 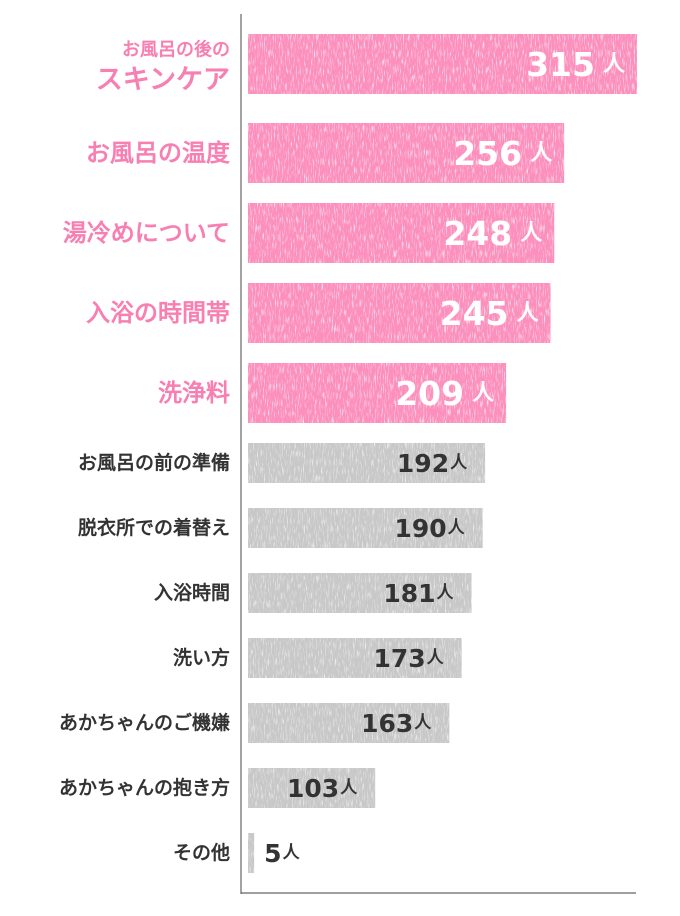 I want to click on category-label-1-line-2: スキンケア, so click(x=163, y=80).